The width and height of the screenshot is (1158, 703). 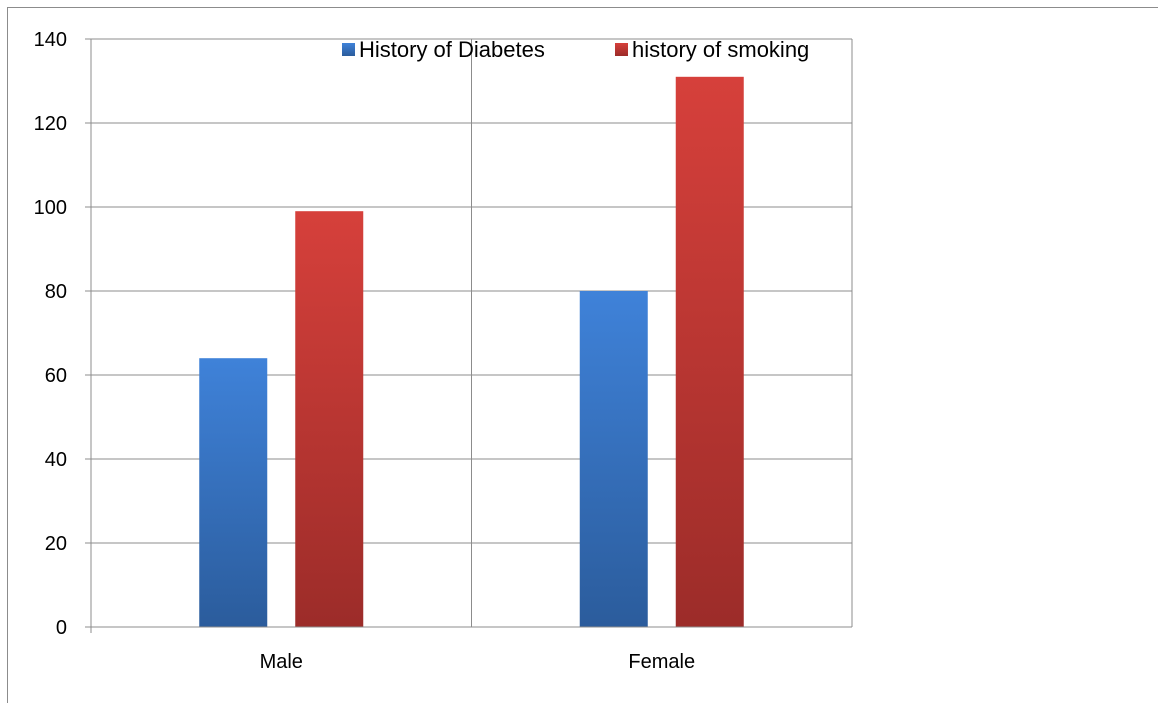 What do you see at coordinates (720, 49) in the screenshot?
I see `legend-label-1: history of smoking` at bounding box center [720, 49].